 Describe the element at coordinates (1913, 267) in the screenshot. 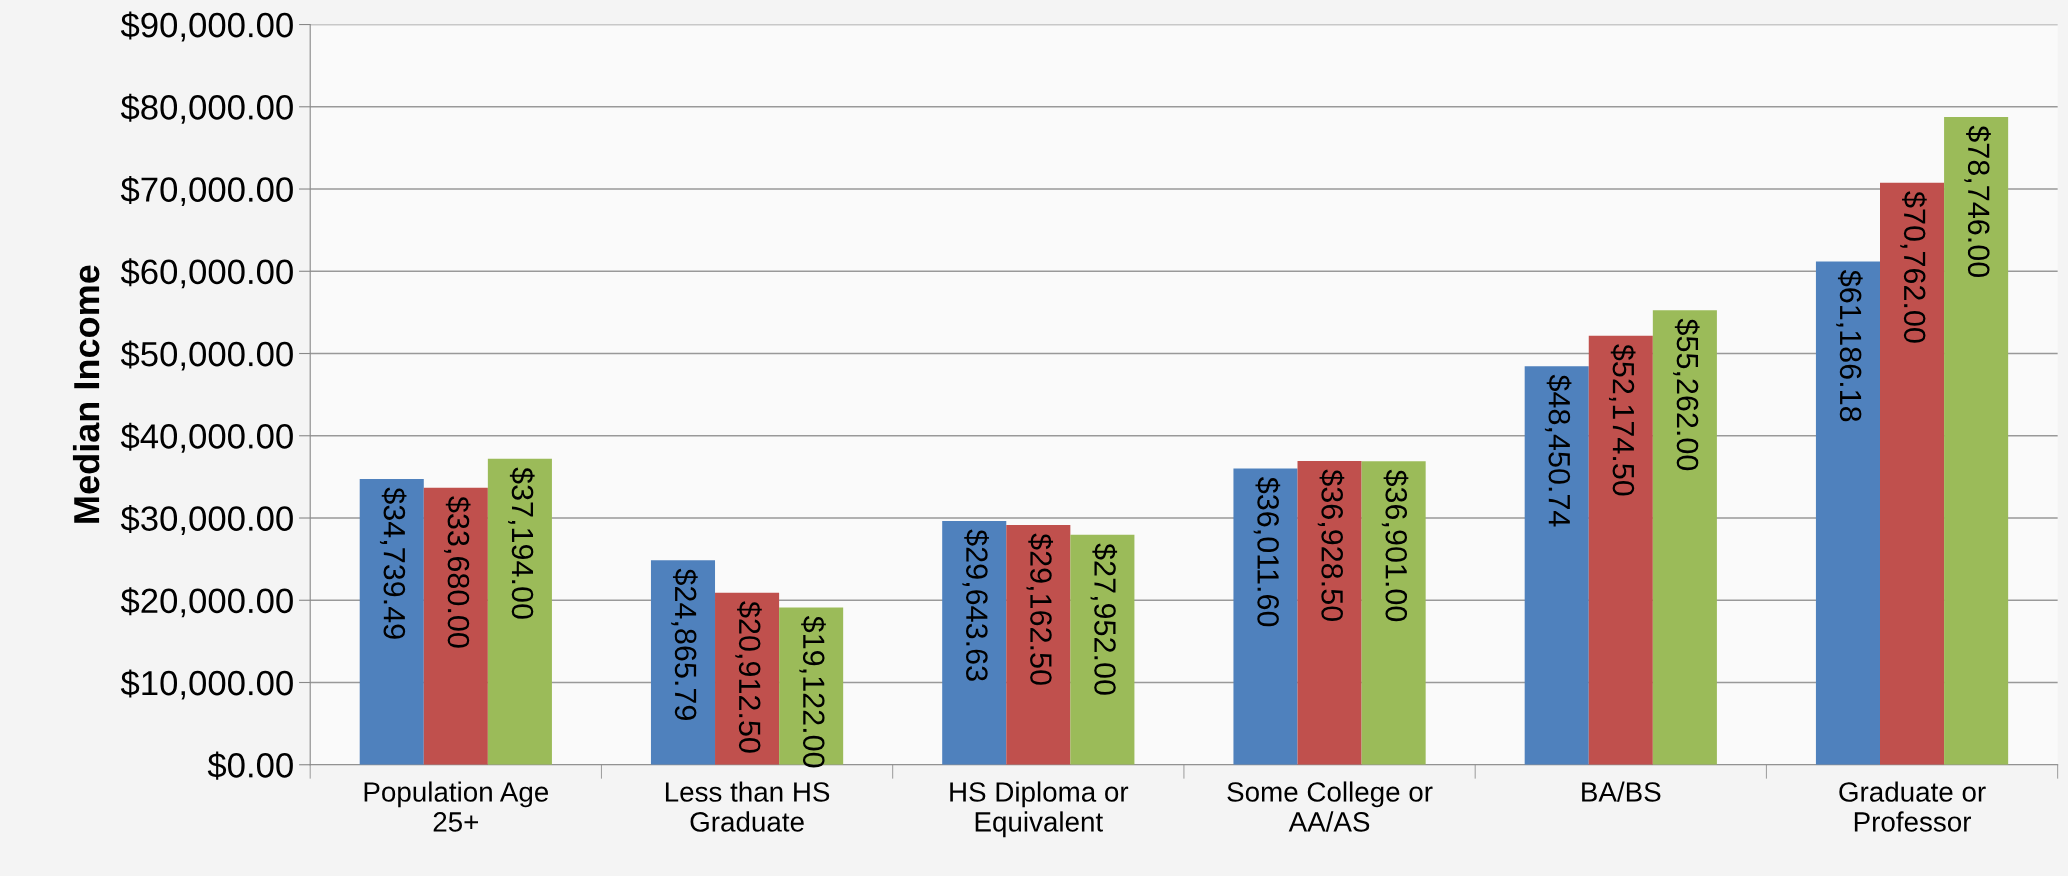

I see `data-label: $70,762.00` at that location.